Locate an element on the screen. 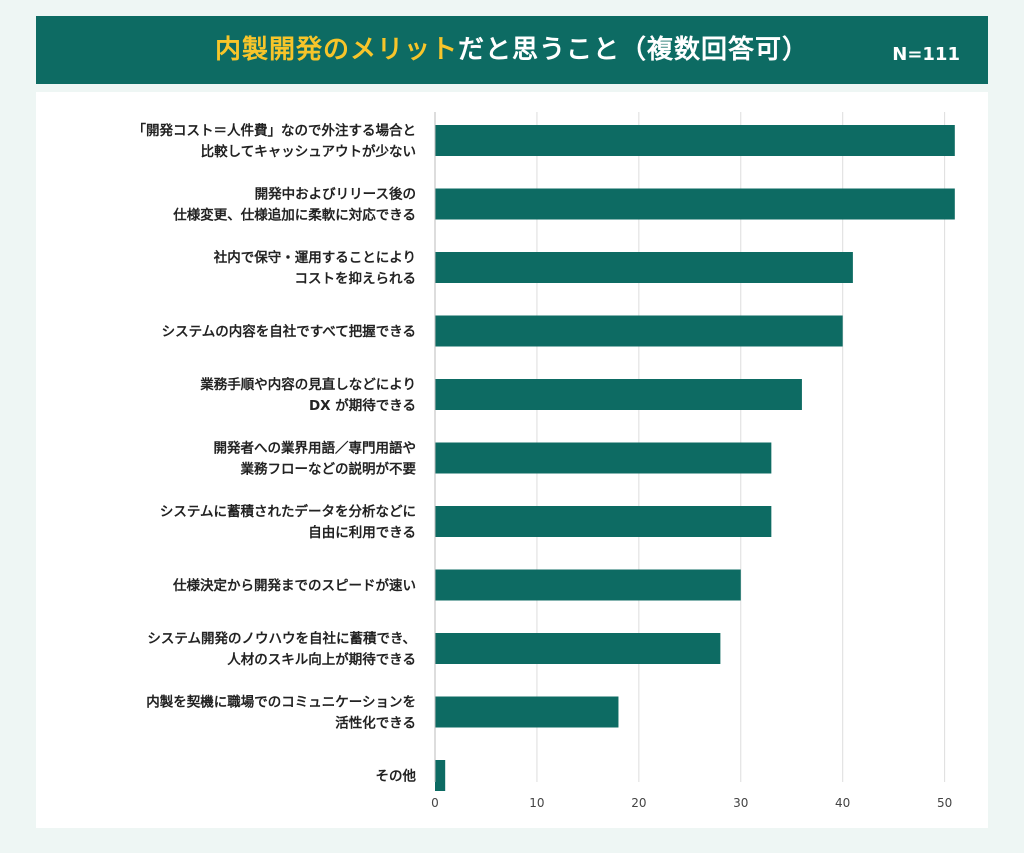 This screenshot has width=1024, height=853. category-label: システムの内容を自社ですべて把握できる is located at coordinates (289, 331).